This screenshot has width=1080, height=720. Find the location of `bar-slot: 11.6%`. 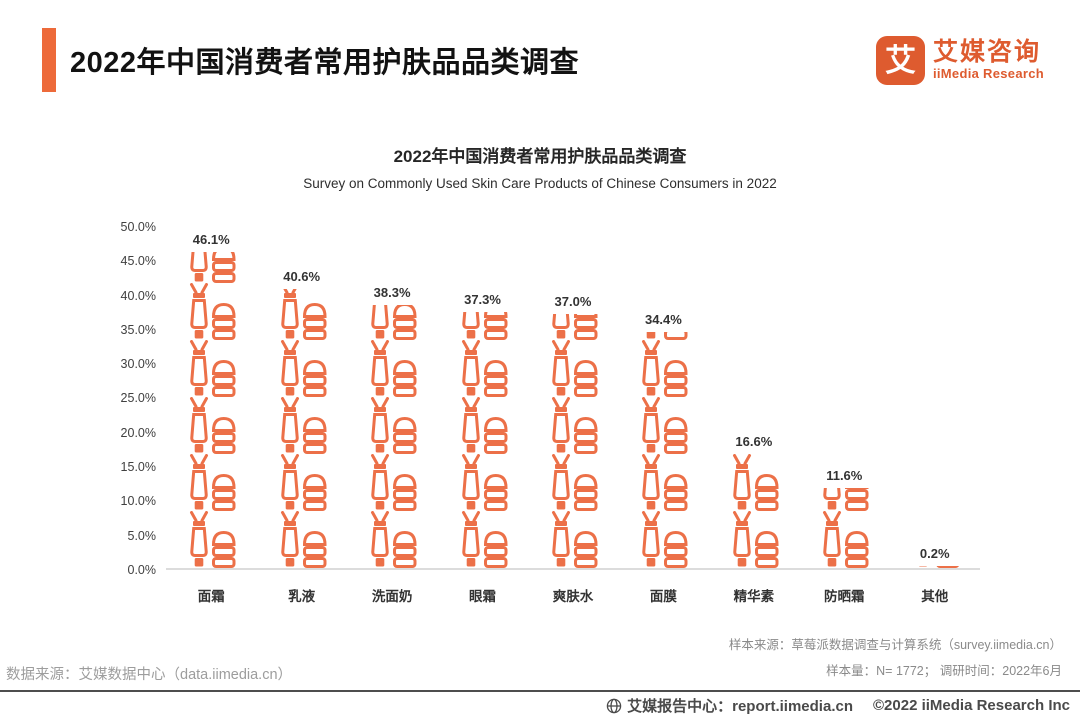

bar-slot: 11.6% is located at coordinates (844, 397).